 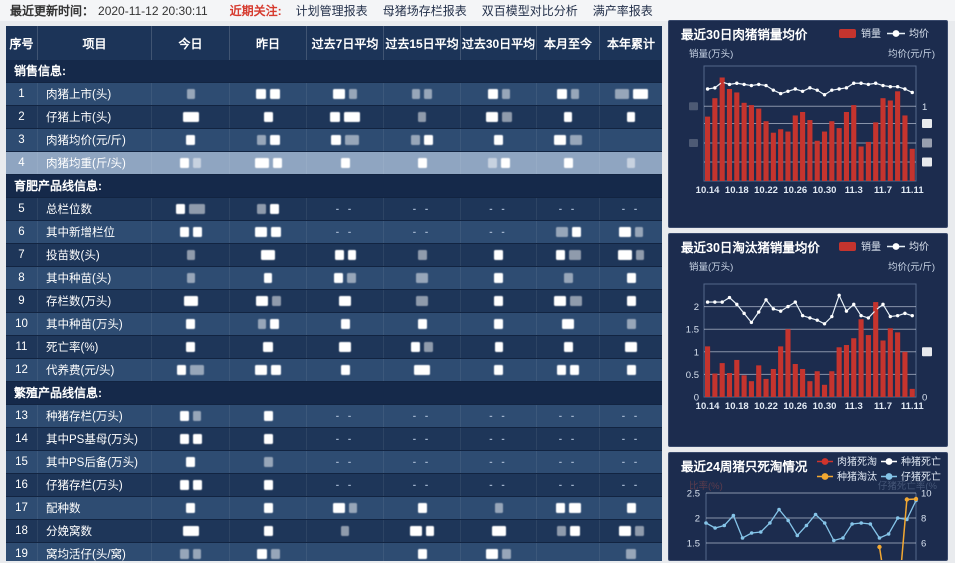 What do you see at coordinates (334, 347) in the screenshot?
I see `table-row: 11 死亡率(%)` at bounding box center [334, 347].